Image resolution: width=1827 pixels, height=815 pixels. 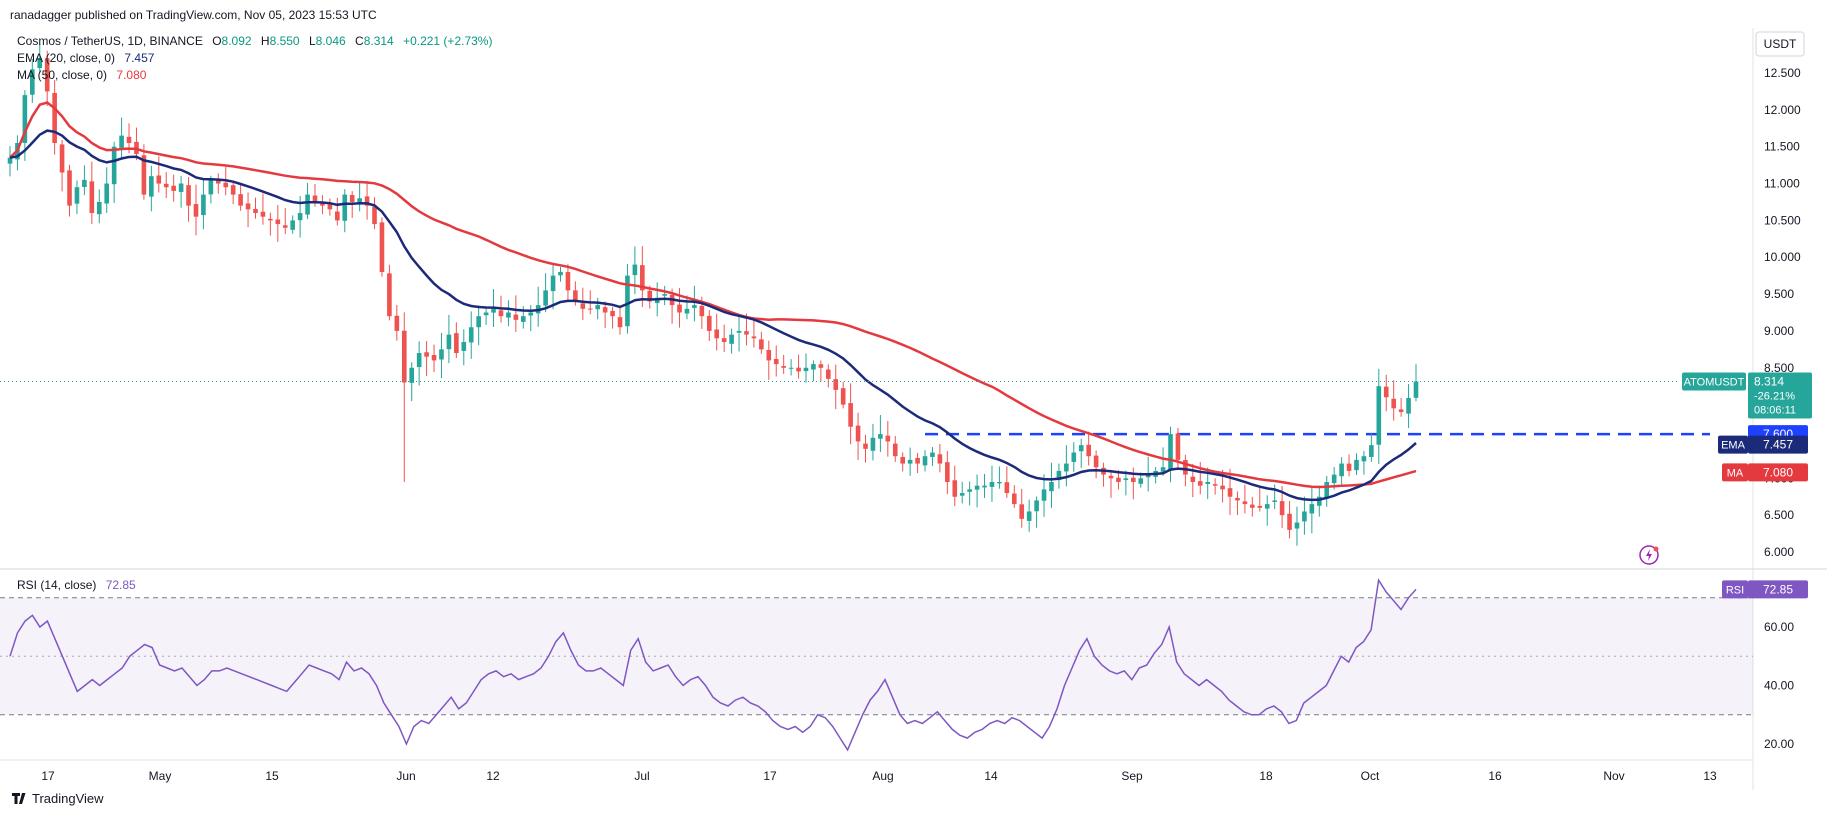 What do you see at coordinates (82, 75) in the screenshot?
I see `ma-legend: MA (50, close, 0) 7.080` at bounding box center [82, 75].